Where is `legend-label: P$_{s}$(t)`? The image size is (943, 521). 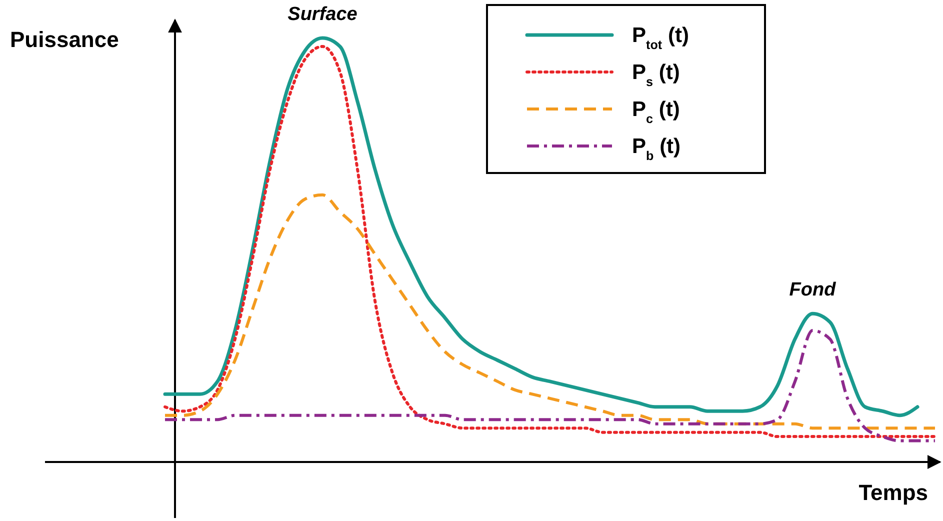
legend-label: P$_{s}$(t) is located at coordinates (656, 75).